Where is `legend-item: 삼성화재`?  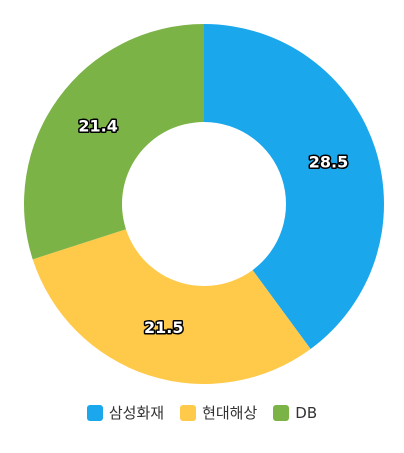
legend-item: 삼성화재 is located at coordinates (125, 412).